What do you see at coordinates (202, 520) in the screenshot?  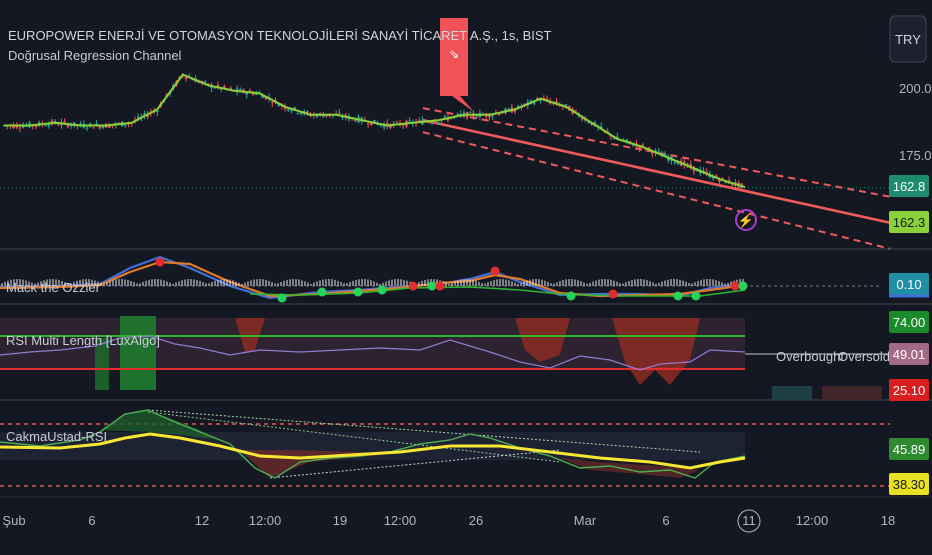 I see `x-axis-tick: 12` at bounding box center [202, 520].